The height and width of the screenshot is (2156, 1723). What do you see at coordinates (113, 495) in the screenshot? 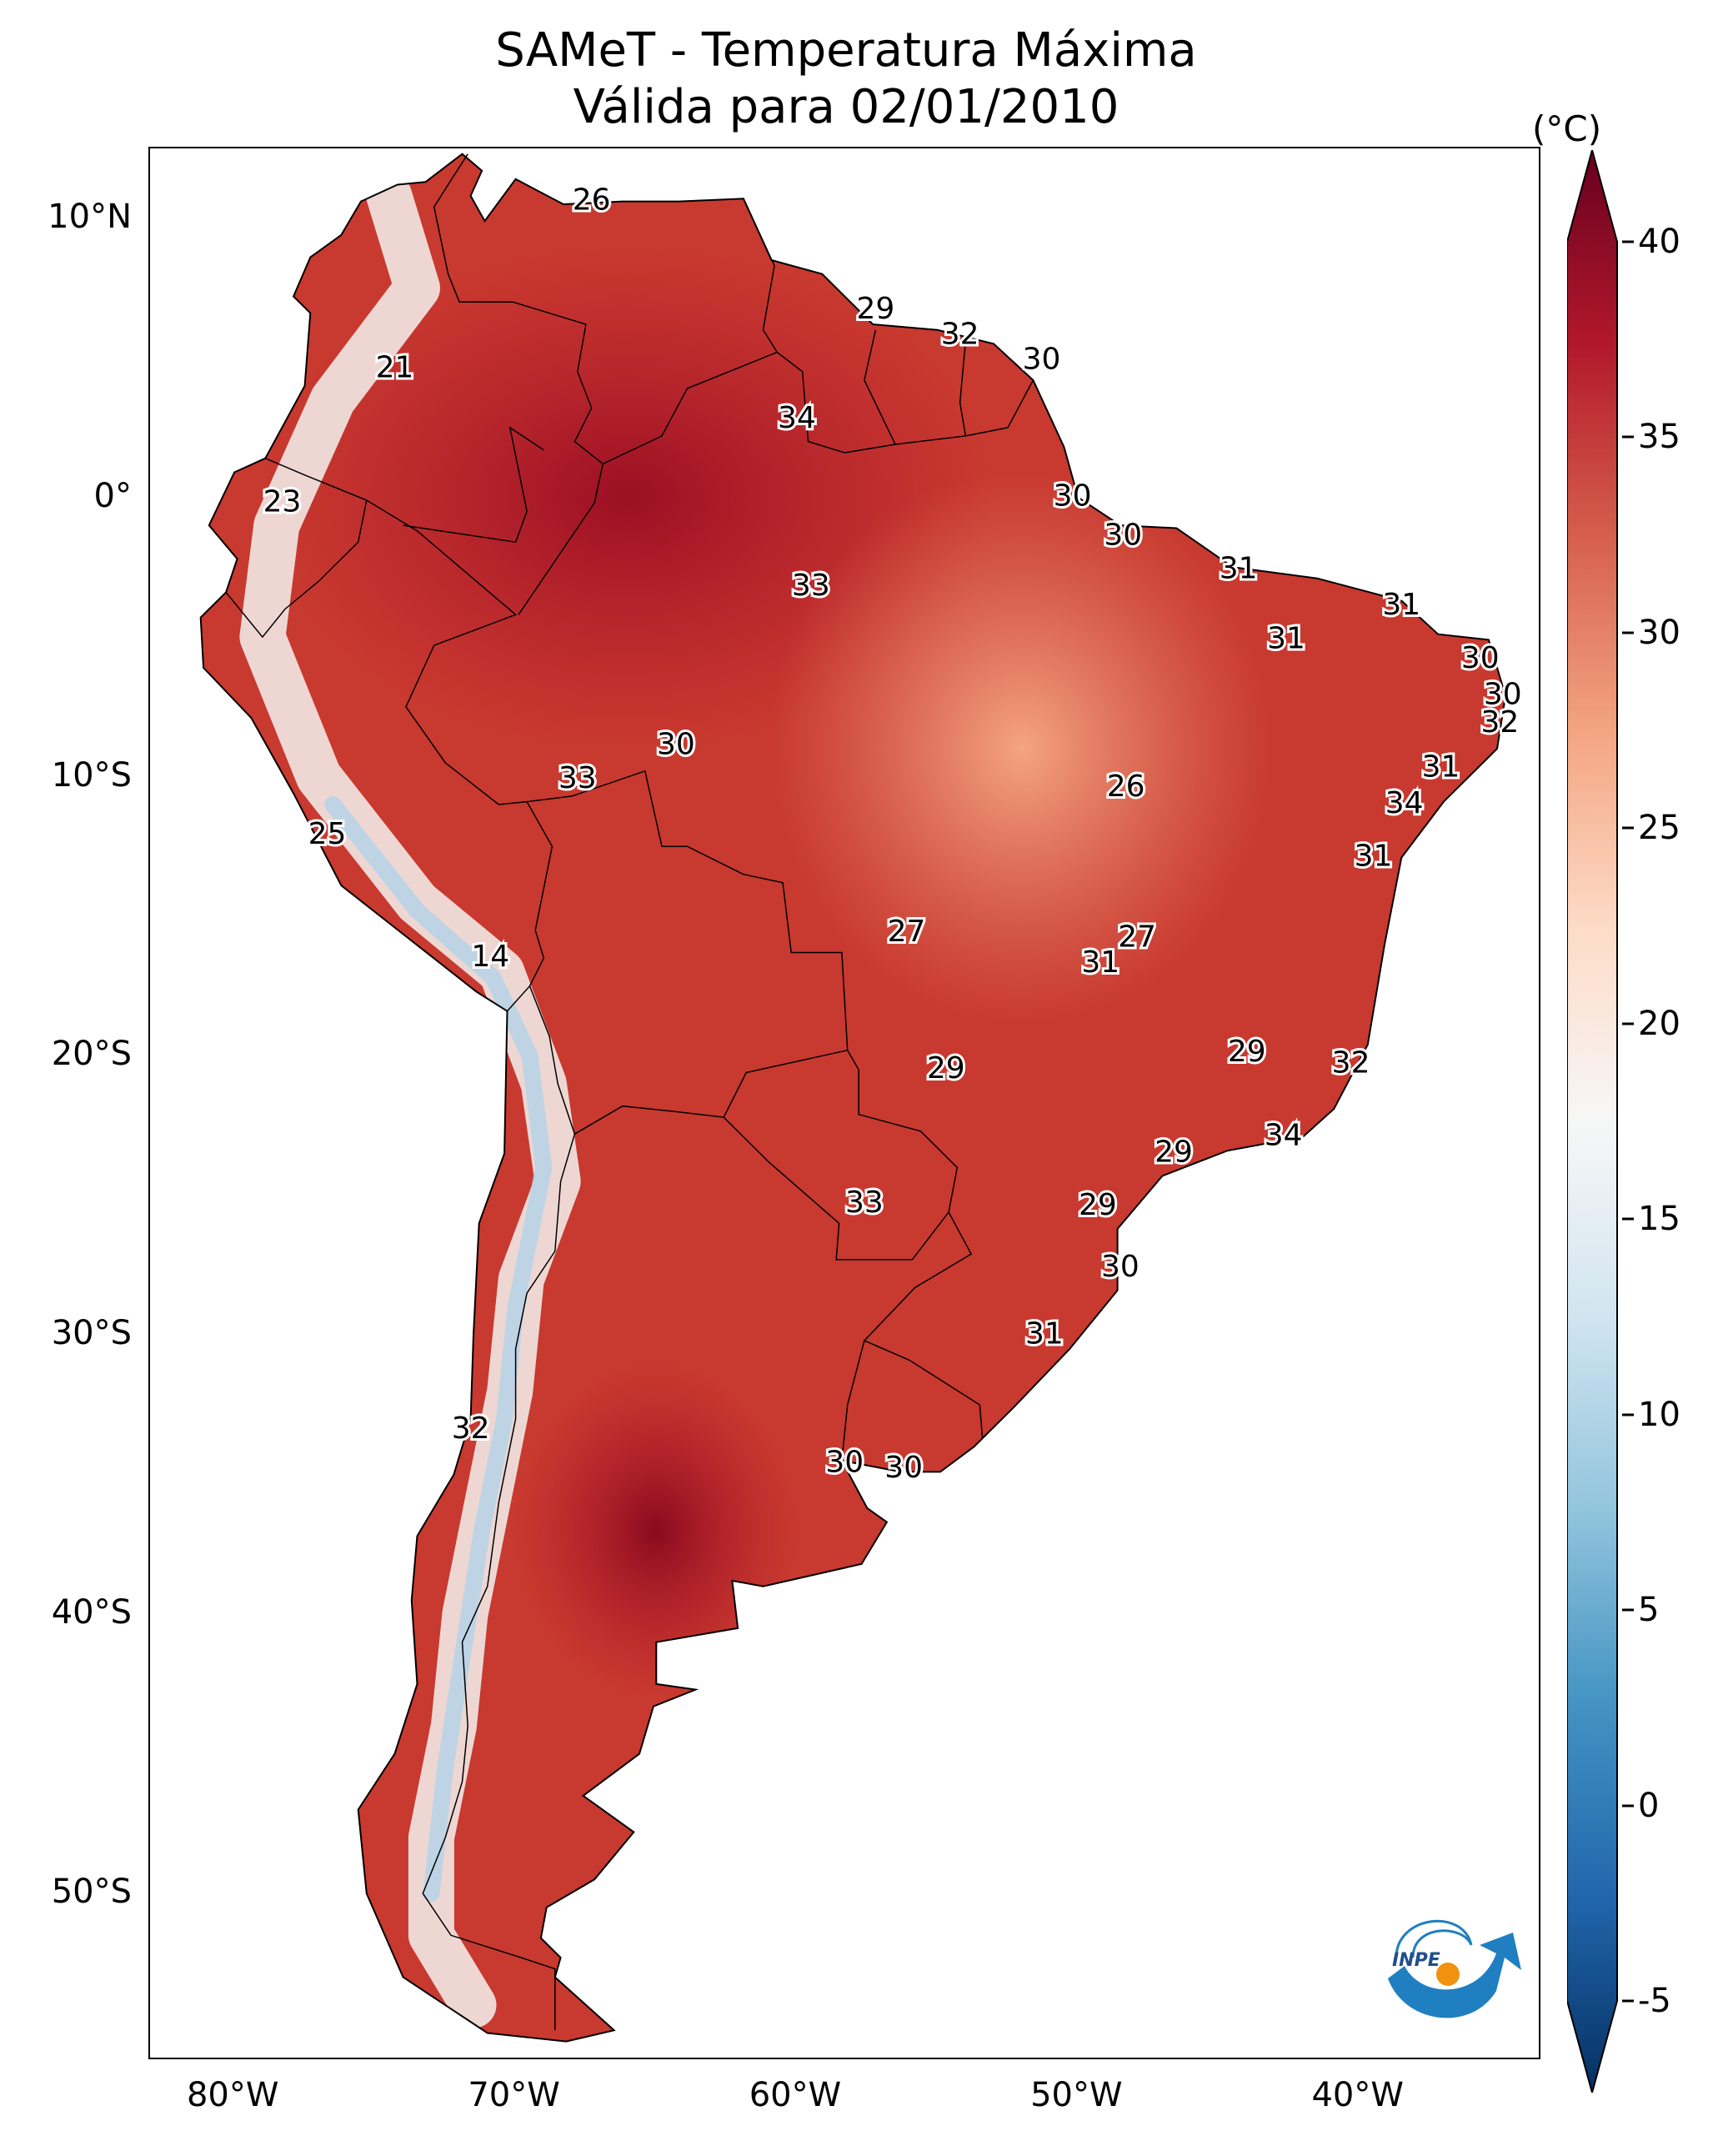
I see `latitude-tick-label: 0°` at bounding box center [113, 495].